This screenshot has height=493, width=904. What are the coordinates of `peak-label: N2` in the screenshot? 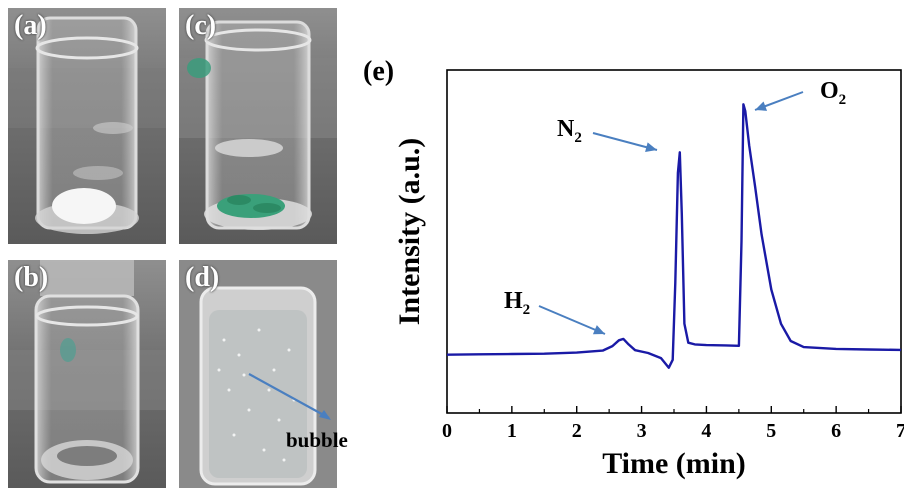 It's located at (569, 131).